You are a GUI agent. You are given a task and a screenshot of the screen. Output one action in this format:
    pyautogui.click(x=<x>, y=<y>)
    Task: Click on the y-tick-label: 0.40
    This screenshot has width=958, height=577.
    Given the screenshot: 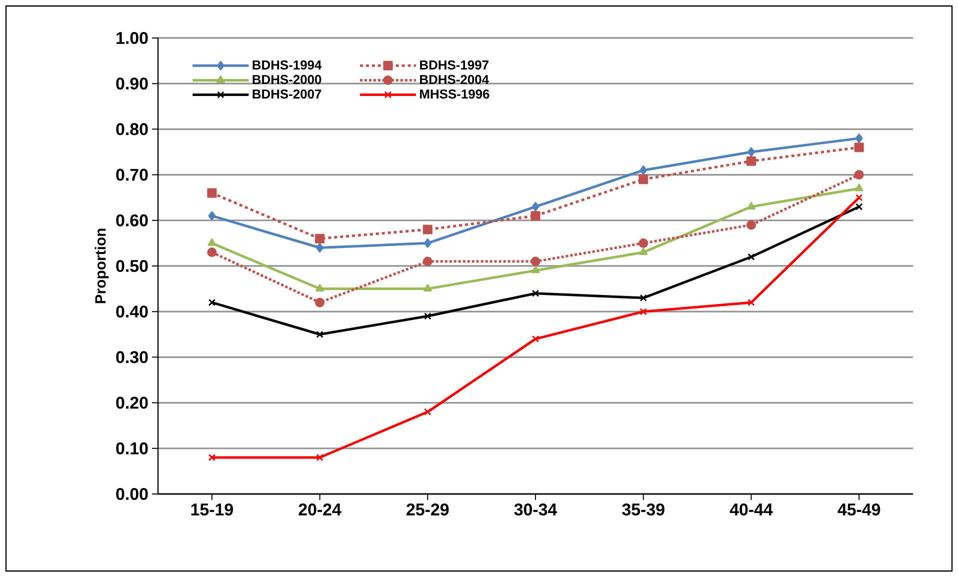 What is the action you would take?
    pyautogui.click(x=132, y=312)
    